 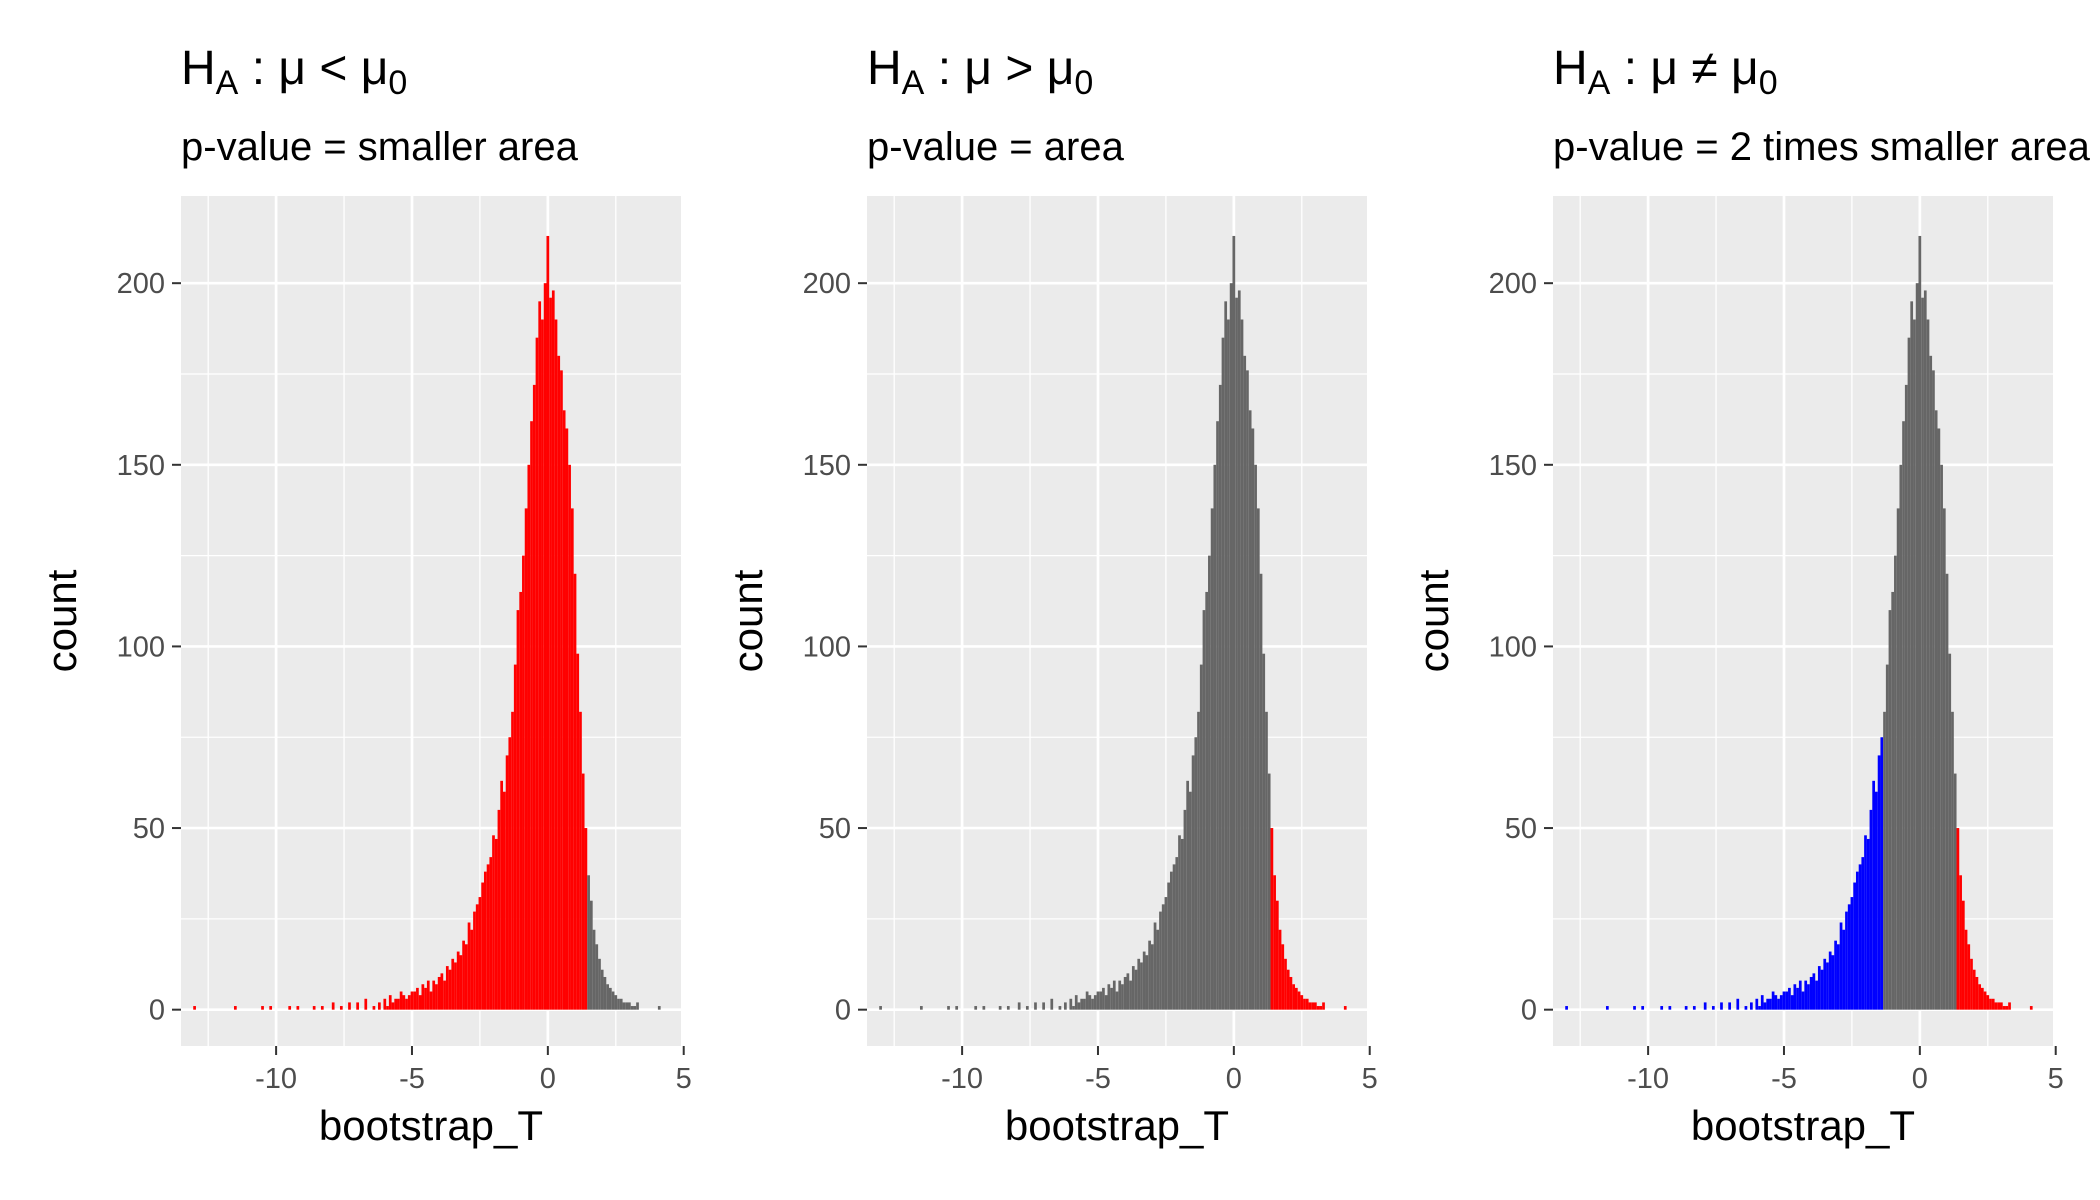 What do you see at coordinates (397, 83) in the screenshot?
I see `title-subscript-zero: 0` at bounding box center [397, 83].